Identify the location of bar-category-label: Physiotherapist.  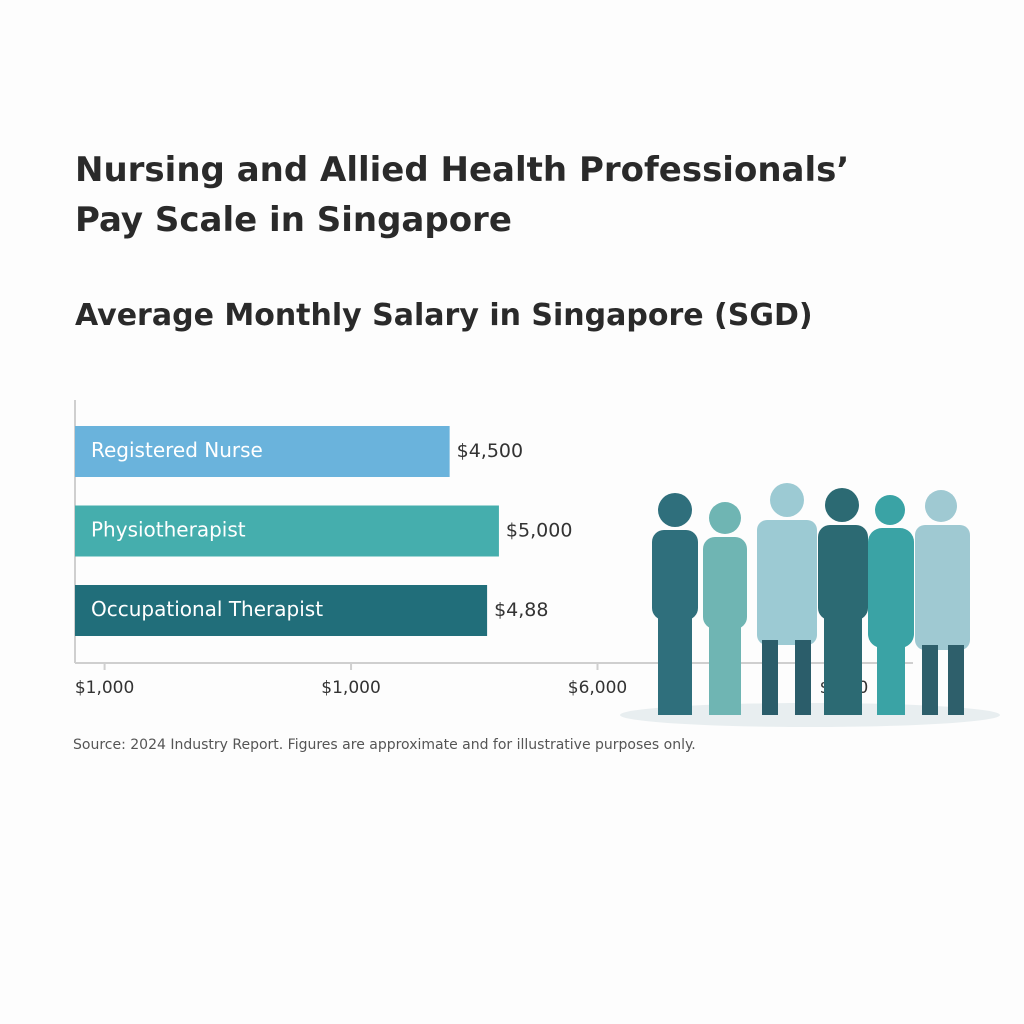
(168, 530).